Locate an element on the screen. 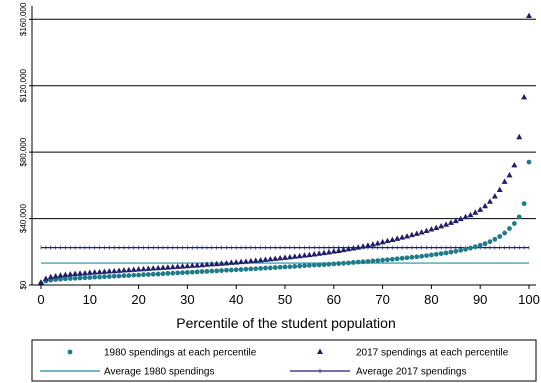 The width and height of the screenshot is (541, 383). y-tick-label: $40,000 is located at coordinates (23, 218).